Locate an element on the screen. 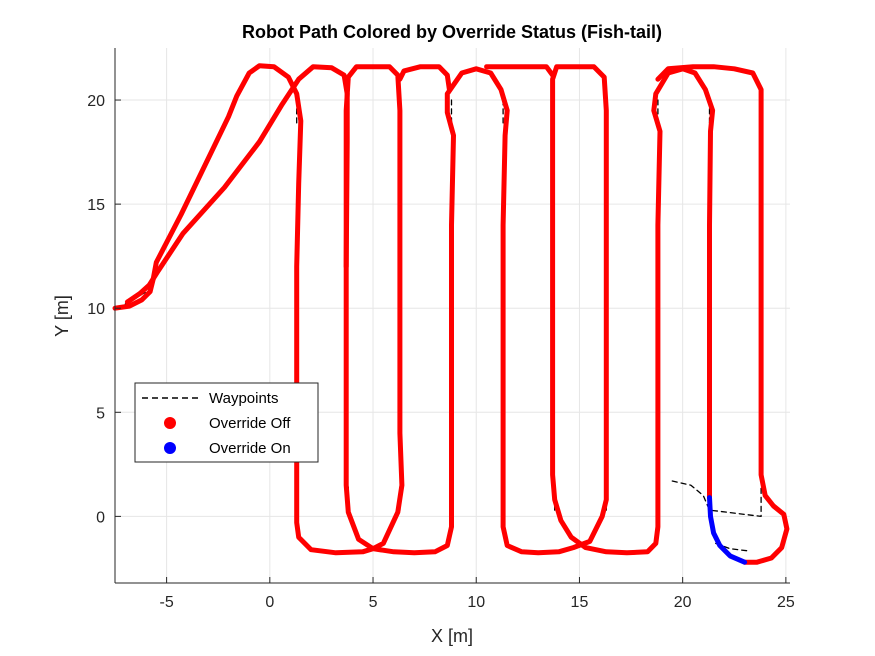 This screenshot has width=875, height=656. y-tick-label: 10 is located at coordinates (96, 309).